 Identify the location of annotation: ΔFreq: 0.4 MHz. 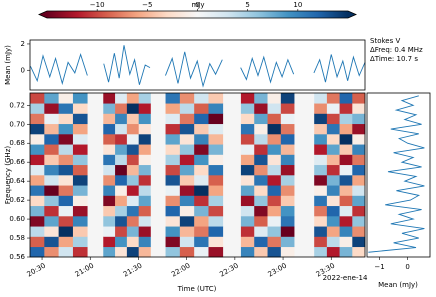
(396, 50).